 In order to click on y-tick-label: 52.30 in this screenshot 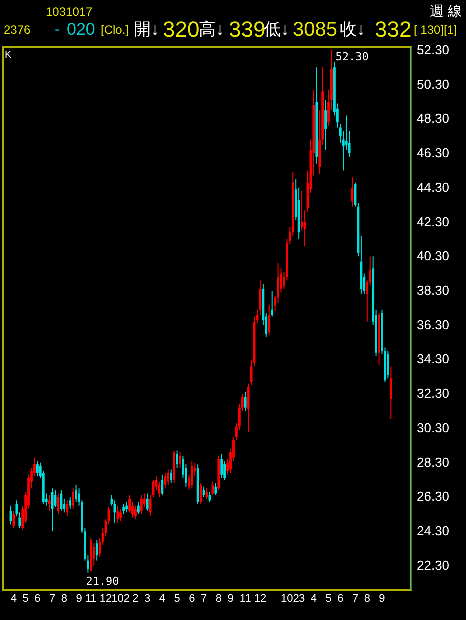, I will do `click(433, 50)`.